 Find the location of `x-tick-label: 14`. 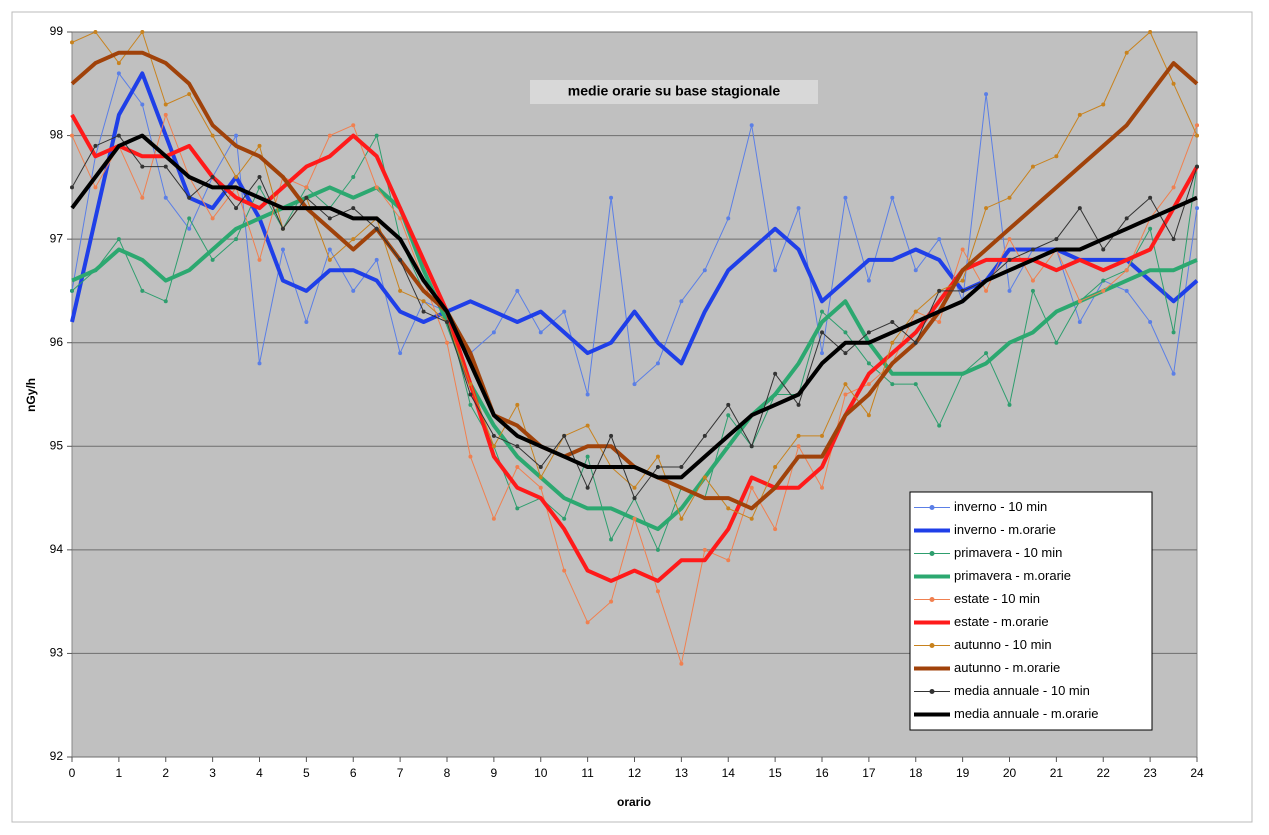

x-tick-label: 14 is located at coordinates (729, 773).